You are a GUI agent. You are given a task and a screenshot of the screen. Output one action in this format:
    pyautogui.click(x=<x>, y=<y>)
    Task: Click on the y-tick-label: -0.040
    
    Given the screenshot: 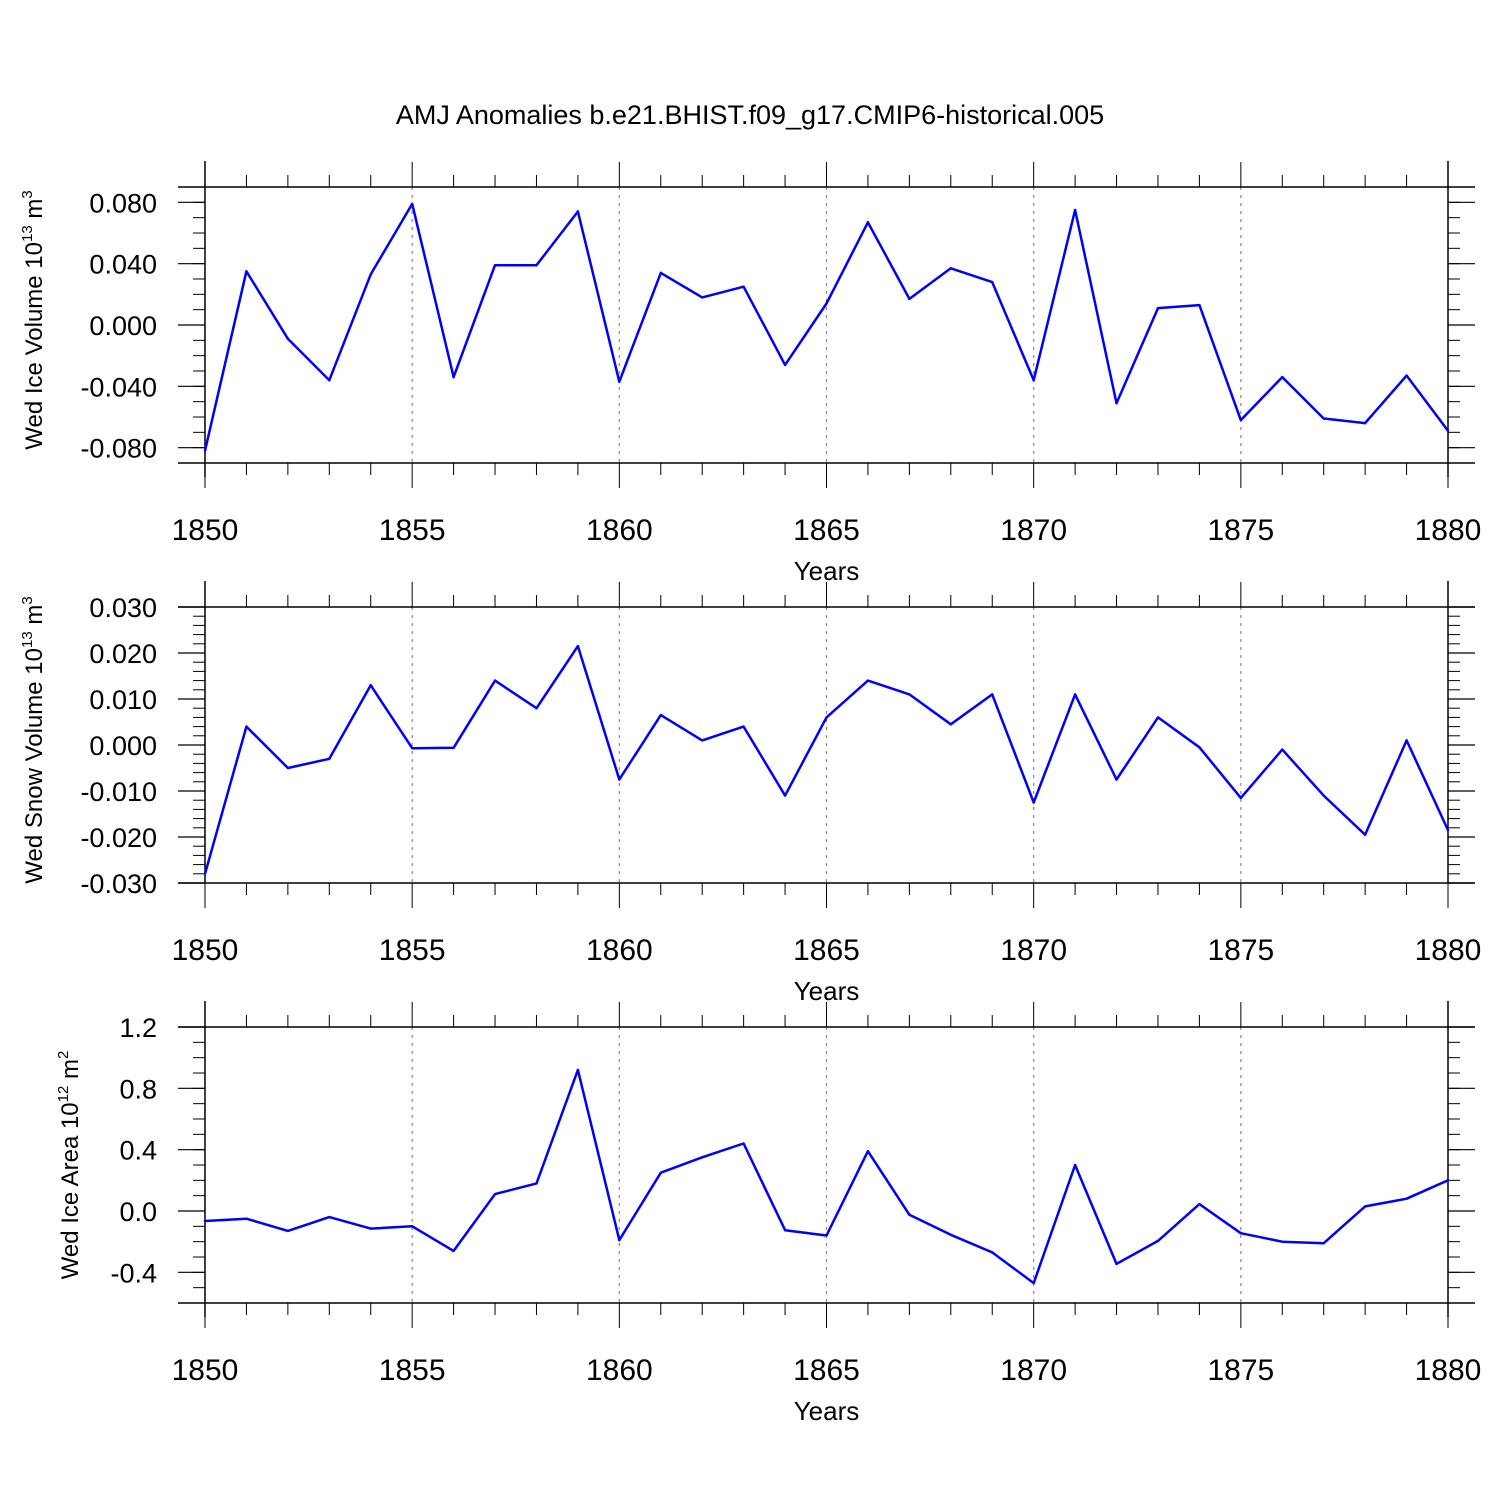 What is the action you would take?
    pyautogui.click(x=118, y=387)
    